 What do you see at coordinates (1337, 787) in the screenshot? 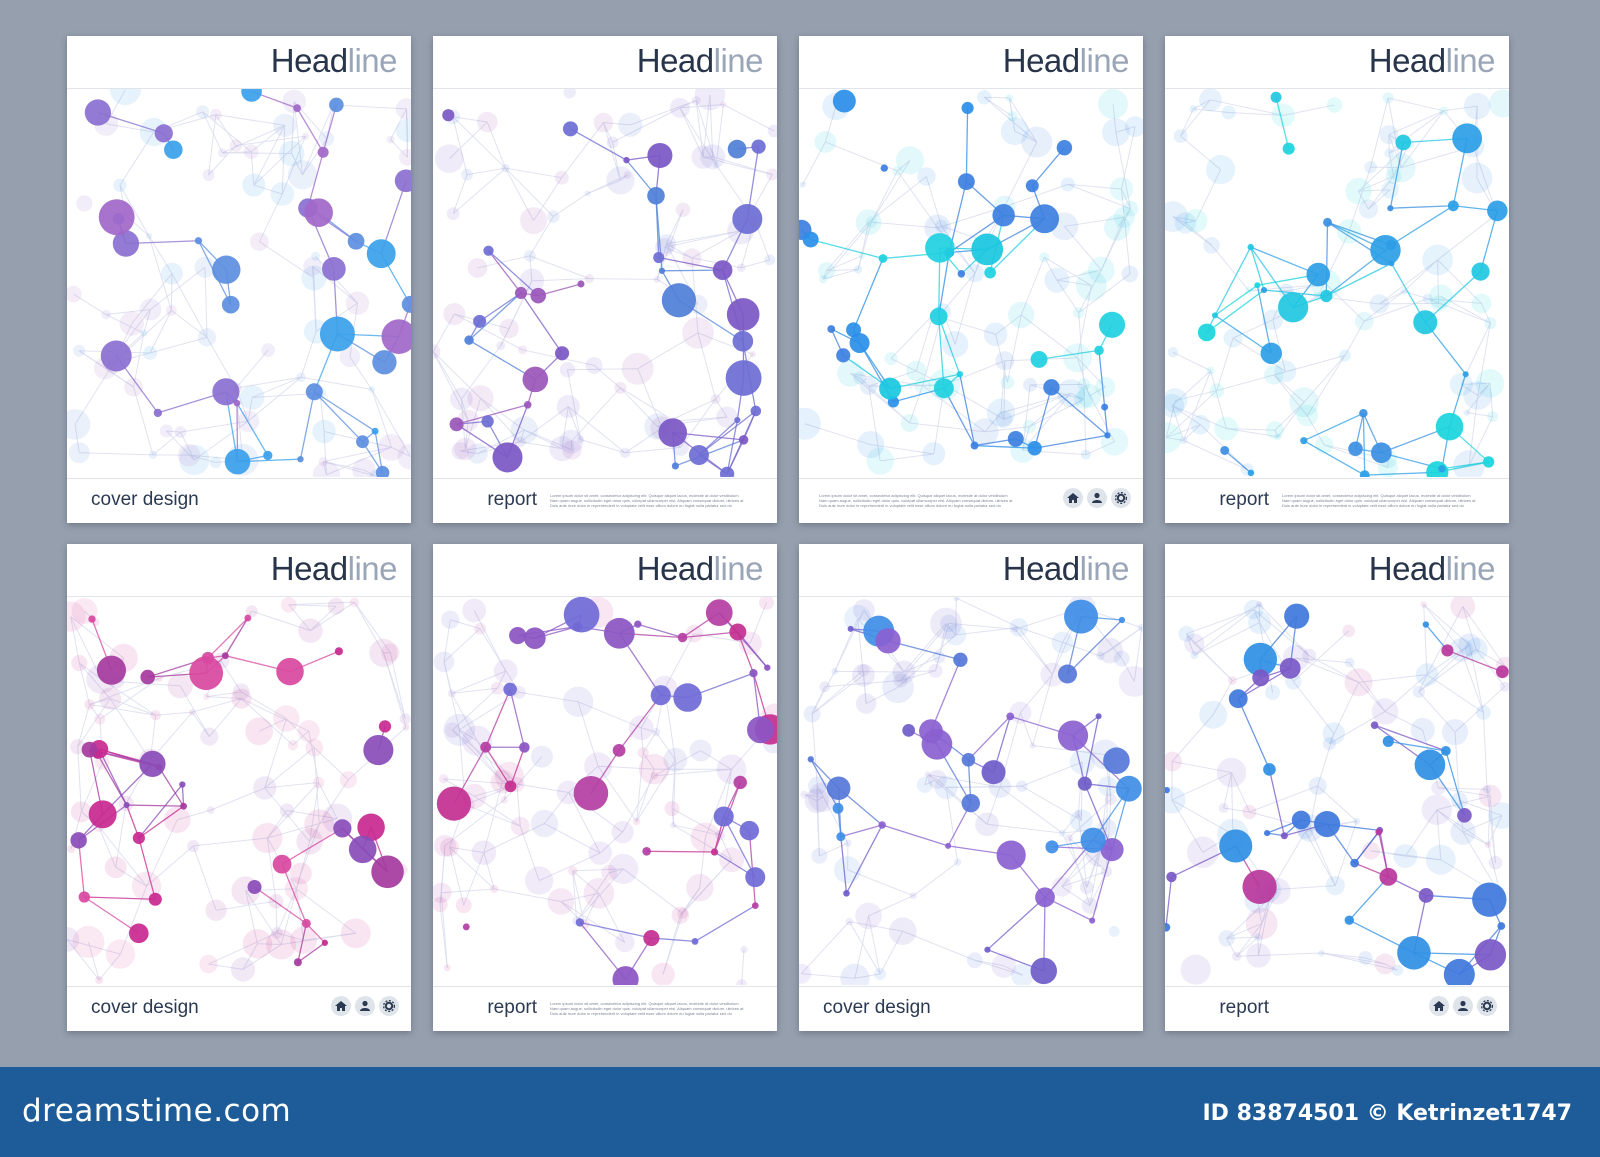
I see `brochure-card: Headline report` at bounding box center [1337, 787].